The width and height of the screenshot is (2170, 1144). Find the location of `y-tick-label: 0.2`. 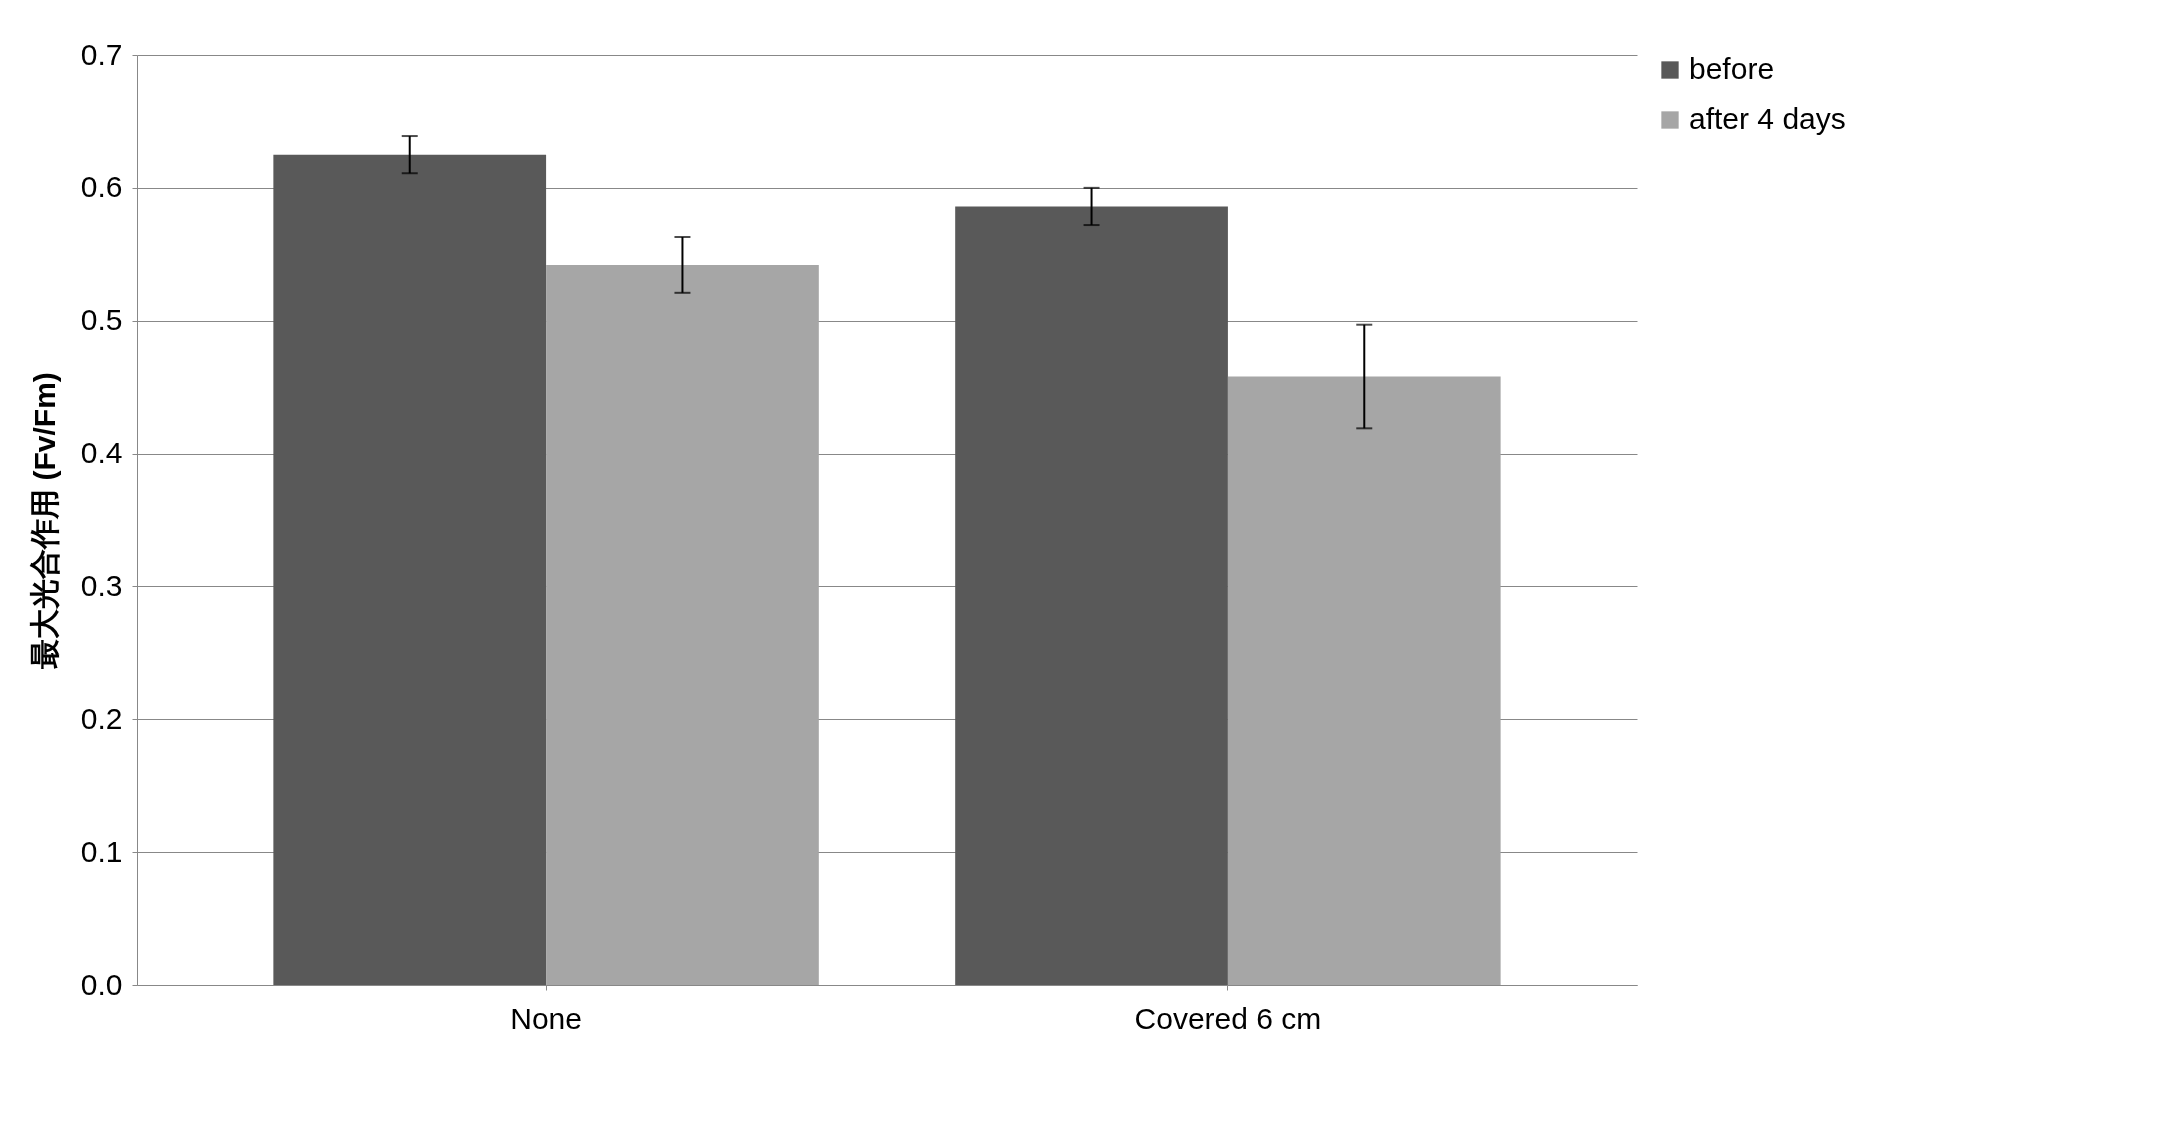

y-tick-label: 0.2 is located at coordinates (101, 718).